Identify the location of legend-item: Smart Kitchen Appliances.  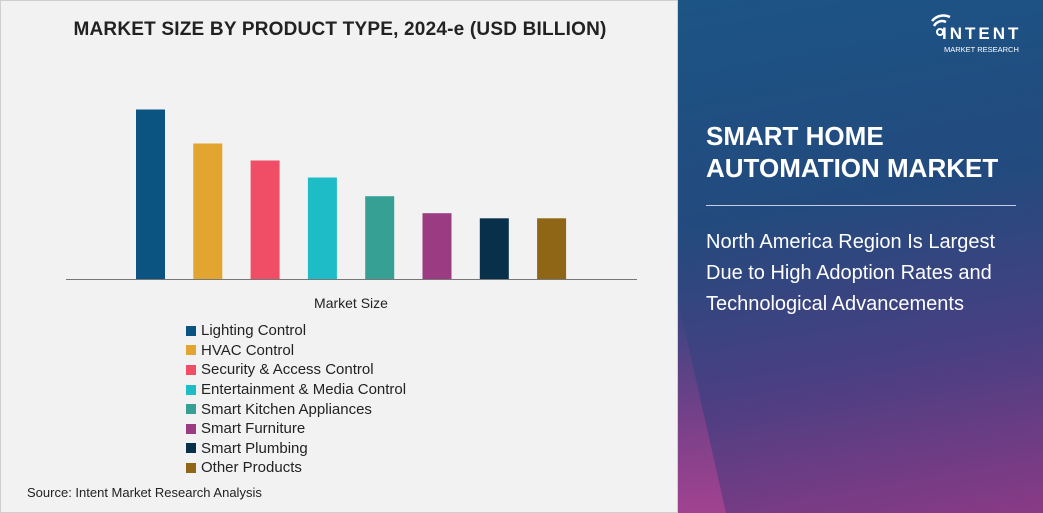
(296, 409).